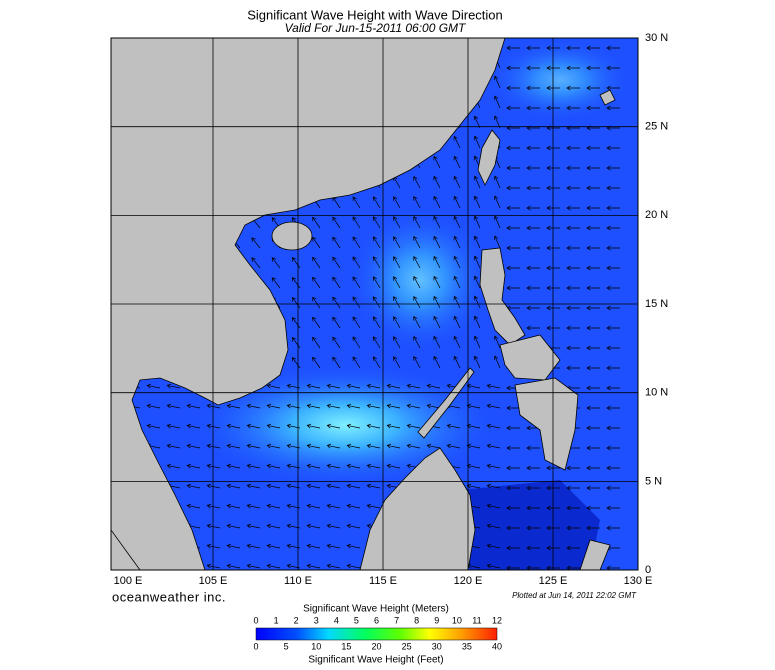  What do you see at coordinates (553, 581) in the screenshot?
I see `lon-label: 125 E` at bounding box center [553, 581].